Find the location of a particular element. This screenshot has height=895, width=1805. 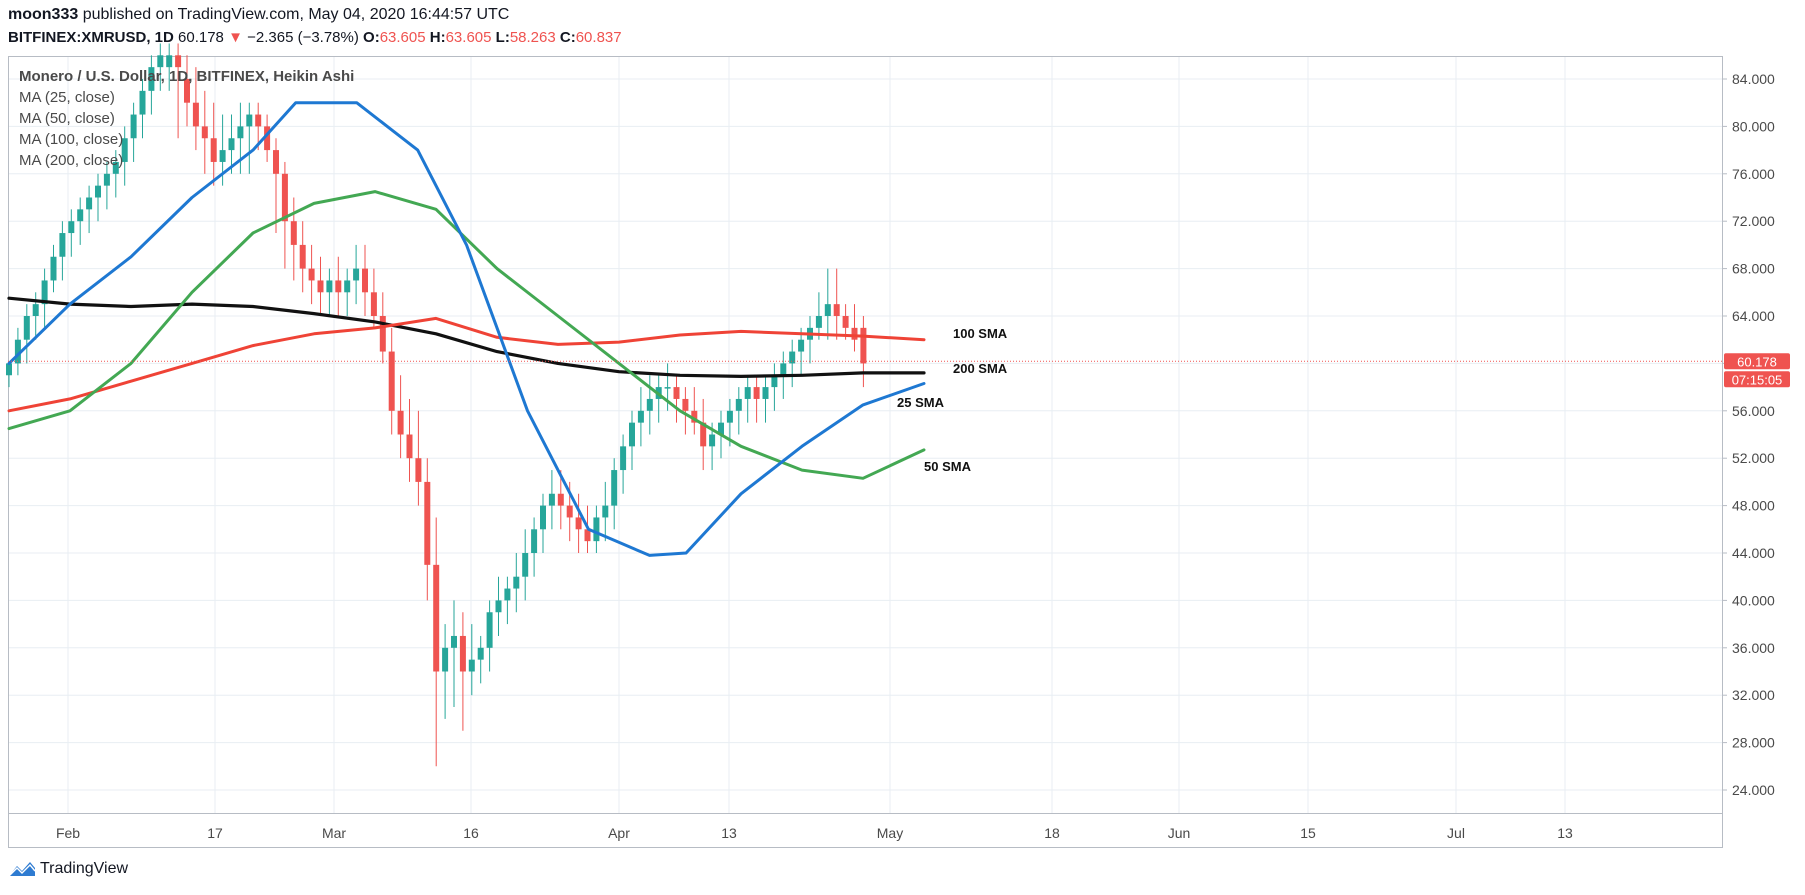

high-value: 63.605 is located at coordinates (468, 37).